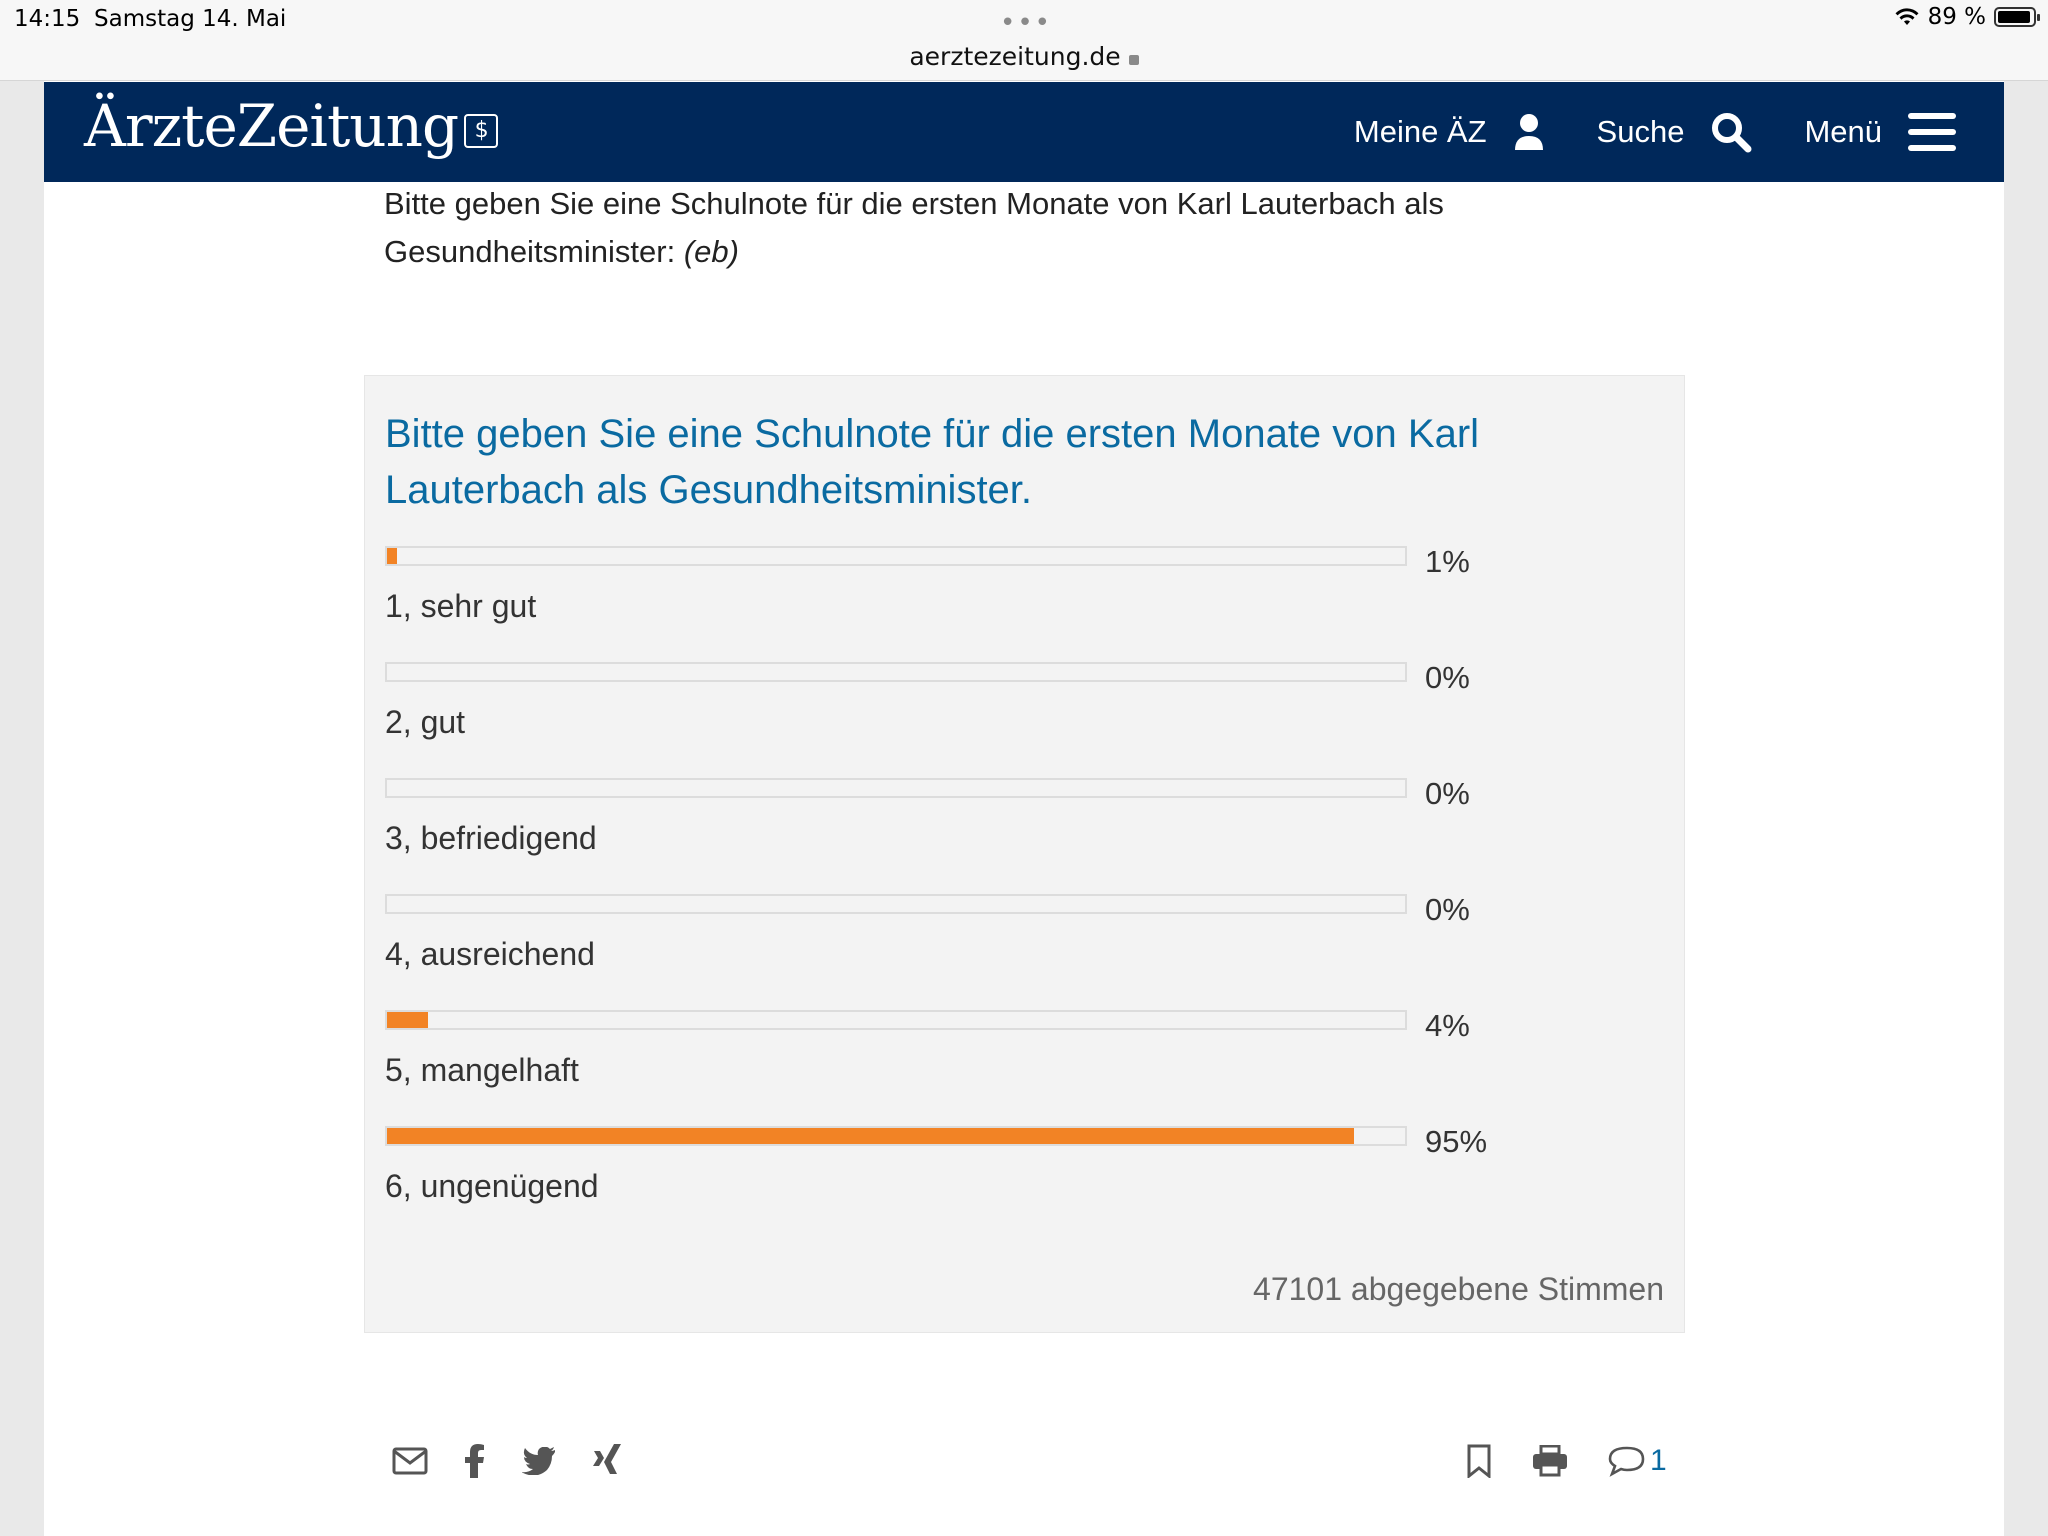 The height and width of the screenshot is (1536, 2048). I want to click on poll-option-label: 5, mangelhaft, so click(482, 1070).